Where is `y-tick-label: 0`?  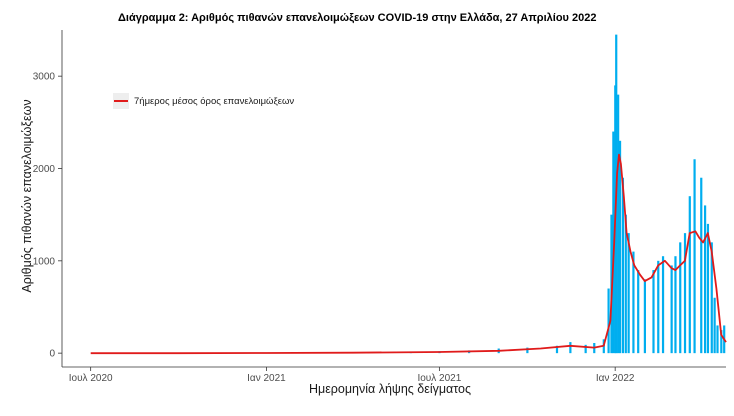
y-tick-label: 0 is located at coordinates (52, 354).